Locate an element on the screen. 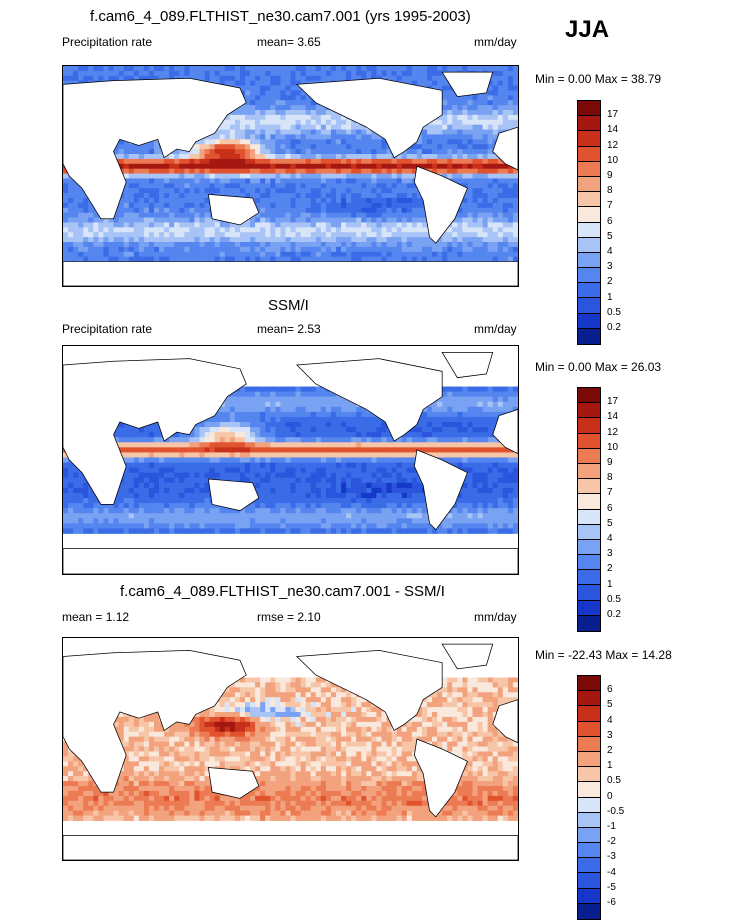 The image size is (732, 920). panel3-minmax-label: Min = -22.43 Max = 14.28 is located at coordinates (603, 655).